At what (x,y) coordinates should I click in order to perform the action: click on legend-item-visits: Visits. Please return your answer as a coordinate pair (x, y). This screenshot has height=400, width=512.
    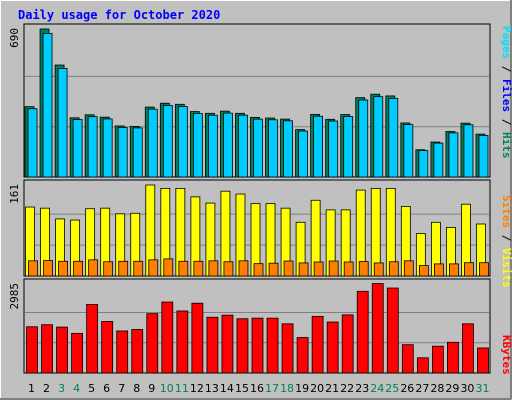
    Looking at the image, I should click on (506, 268).